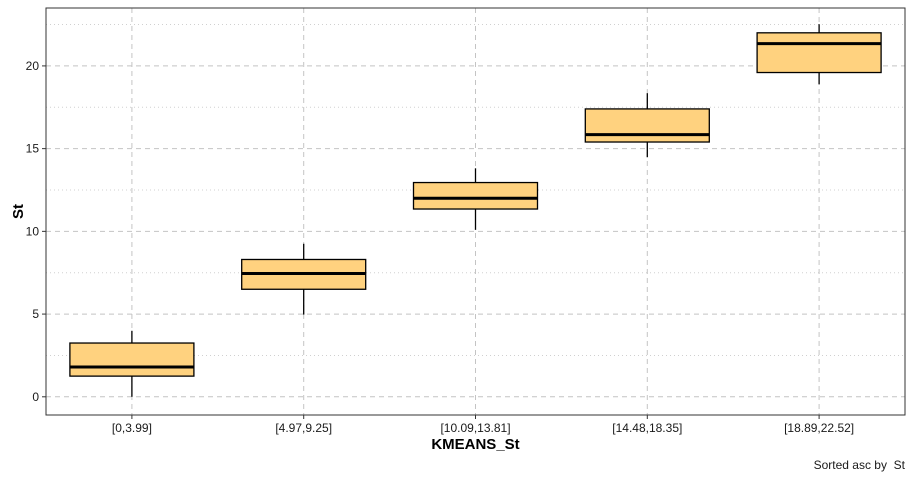  What do you see at coordinates (33, 231) in the screenshot?
I see `y-tick-label: 10` at bounding box center [33, 231].